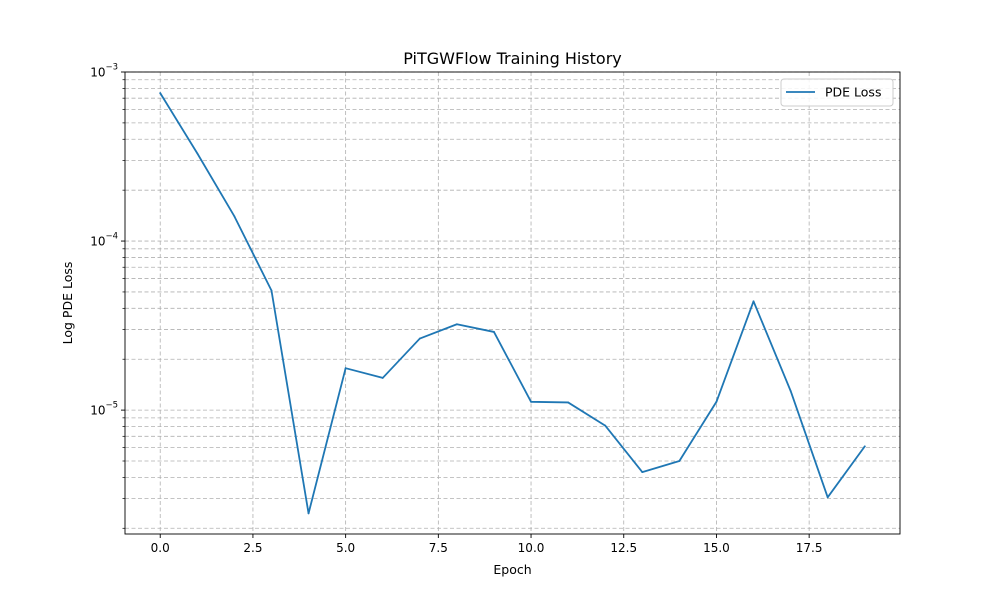 This screenshot has height=600, width=1000. What do you see at coordinates (531, 548) in the screenshot?
I see `x-tick-label: 10.0` at bounding box center [531, 548].